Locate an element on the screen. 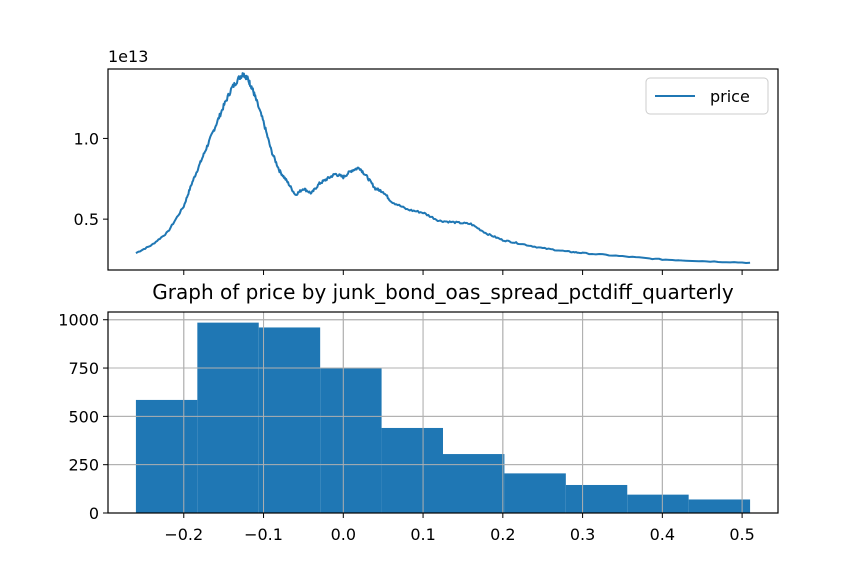 The width and height of the screenshot is (864, 576). y-tick-label: 1.0 is located at coordinates (86, 138).